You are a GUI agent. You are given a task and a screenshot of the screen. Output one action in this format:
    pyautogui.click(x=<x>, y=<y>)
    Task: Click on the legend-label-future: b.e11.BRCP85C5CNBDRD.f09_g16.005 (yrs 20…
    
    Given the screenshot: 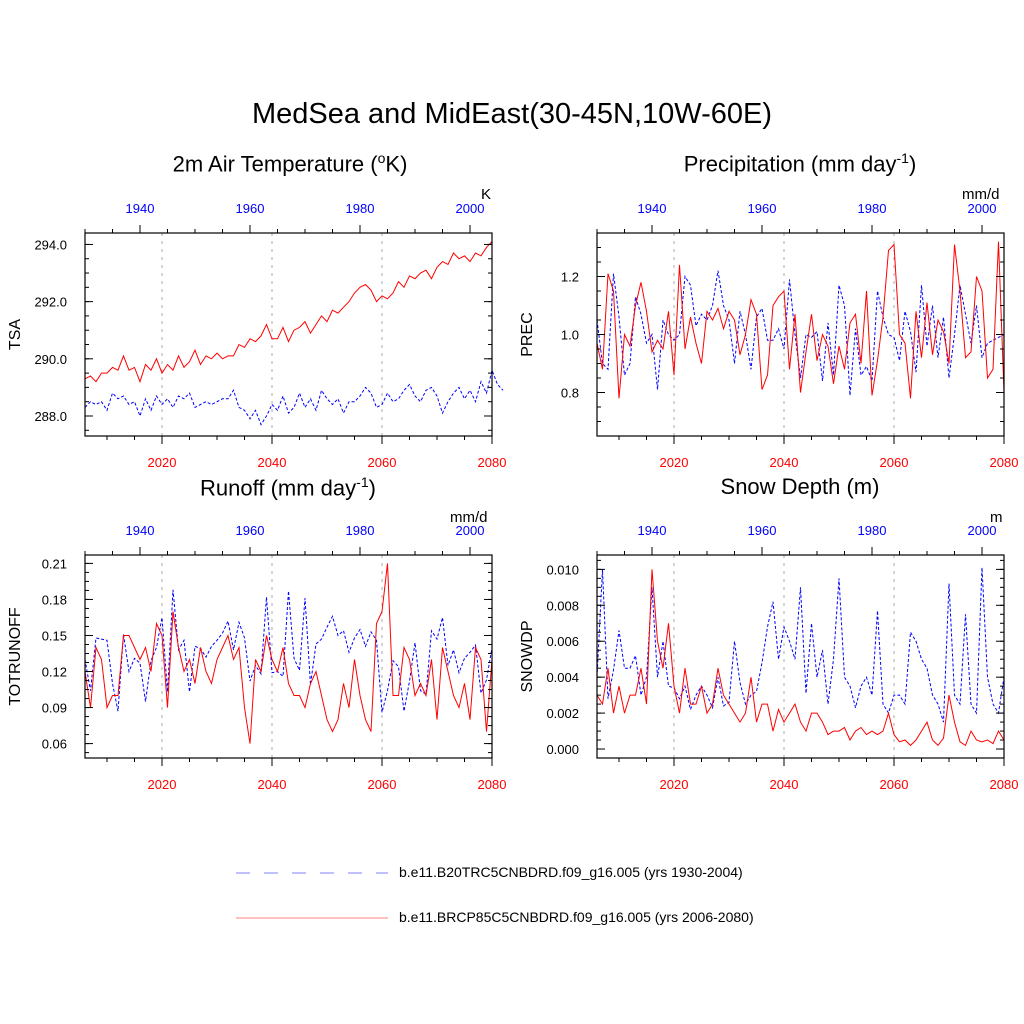 What is the action you would take?
    pyautogui.click(x=576, y=917)
    